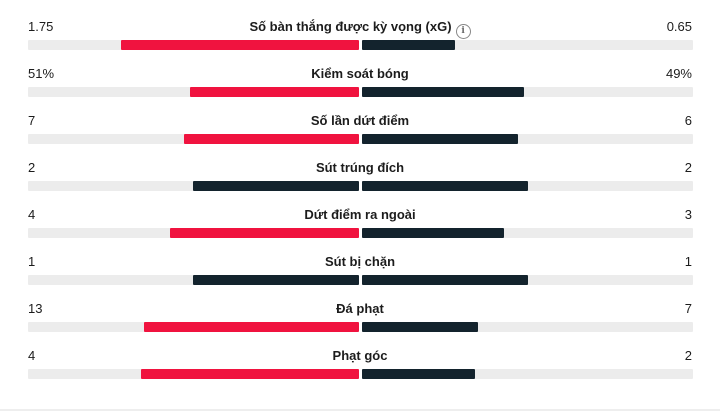 Image resolution: width=720 pixels, height=411 pixels. I want to click on stat-label: Số bàn thắng được kỳ vọng (xG) i, so click(360, 29).